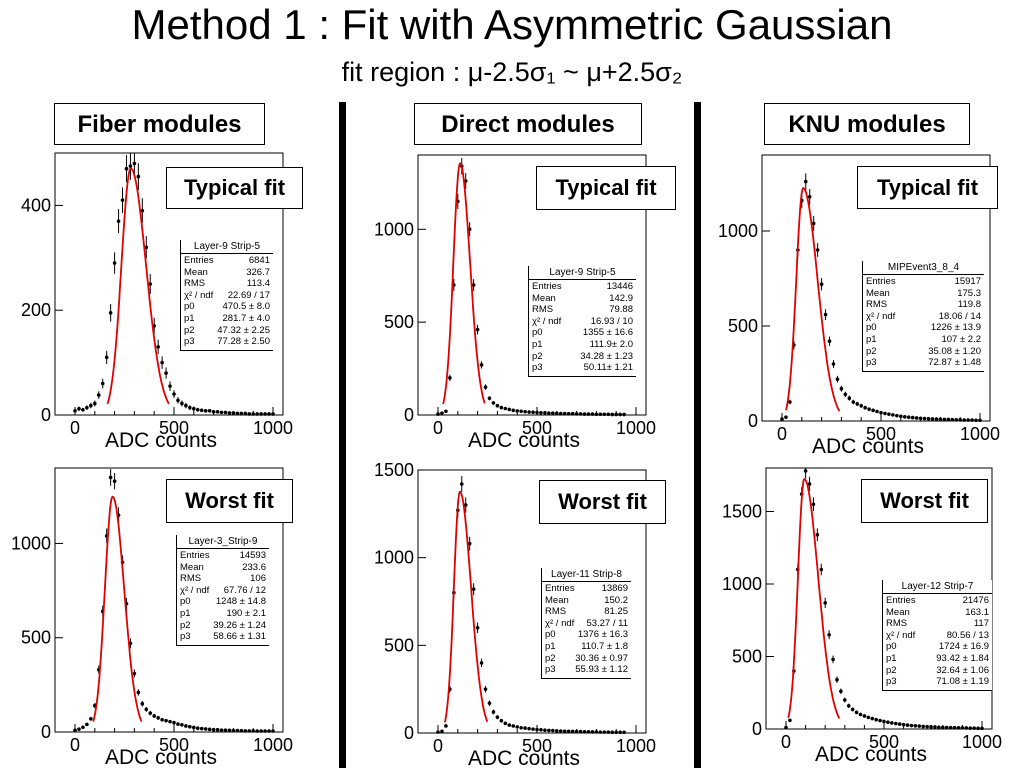  What do you see at coordinates (229, 501) in the screenshot?
I see `fit-label-fiber-worst: Worst fit` at bounding box center [229, 501].